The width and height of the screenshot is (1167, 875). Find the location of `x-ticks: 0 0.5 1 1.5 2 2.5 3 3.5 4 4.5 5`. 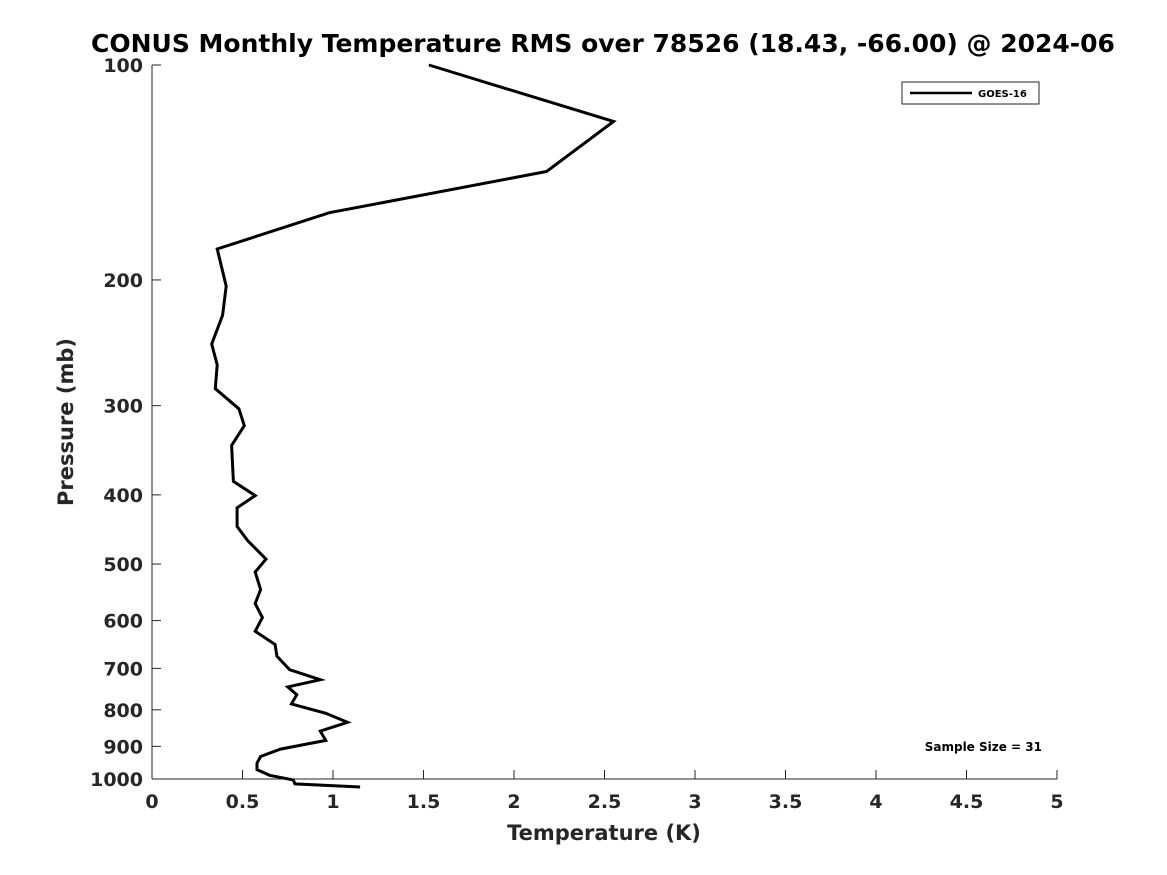

x-ticks: 0 0.5 1 1.5 2 2.5 3 3.5 4 4.5 5 is located at coordinates (604, 791).